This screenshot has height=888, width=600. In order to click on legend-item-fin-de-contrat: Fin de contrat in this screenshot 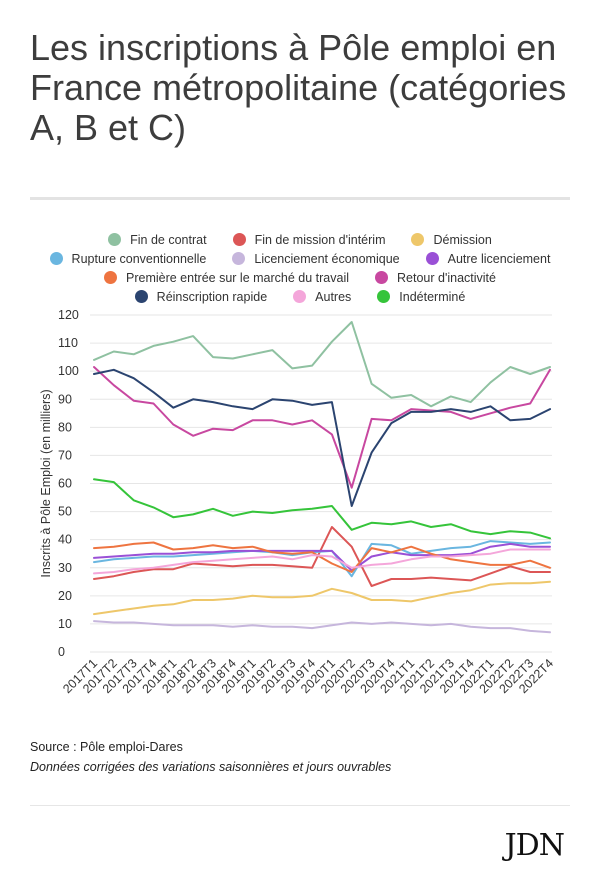, I will do `click(157, 239)`.